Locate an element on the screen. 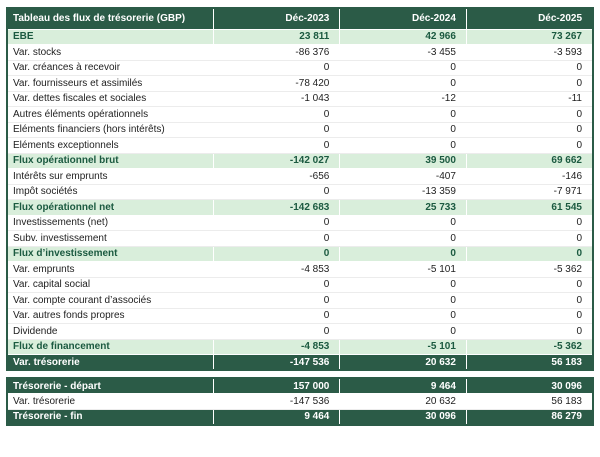  row-label: Var. dettes fiscales et sociales is located at coordinates (110, 99).